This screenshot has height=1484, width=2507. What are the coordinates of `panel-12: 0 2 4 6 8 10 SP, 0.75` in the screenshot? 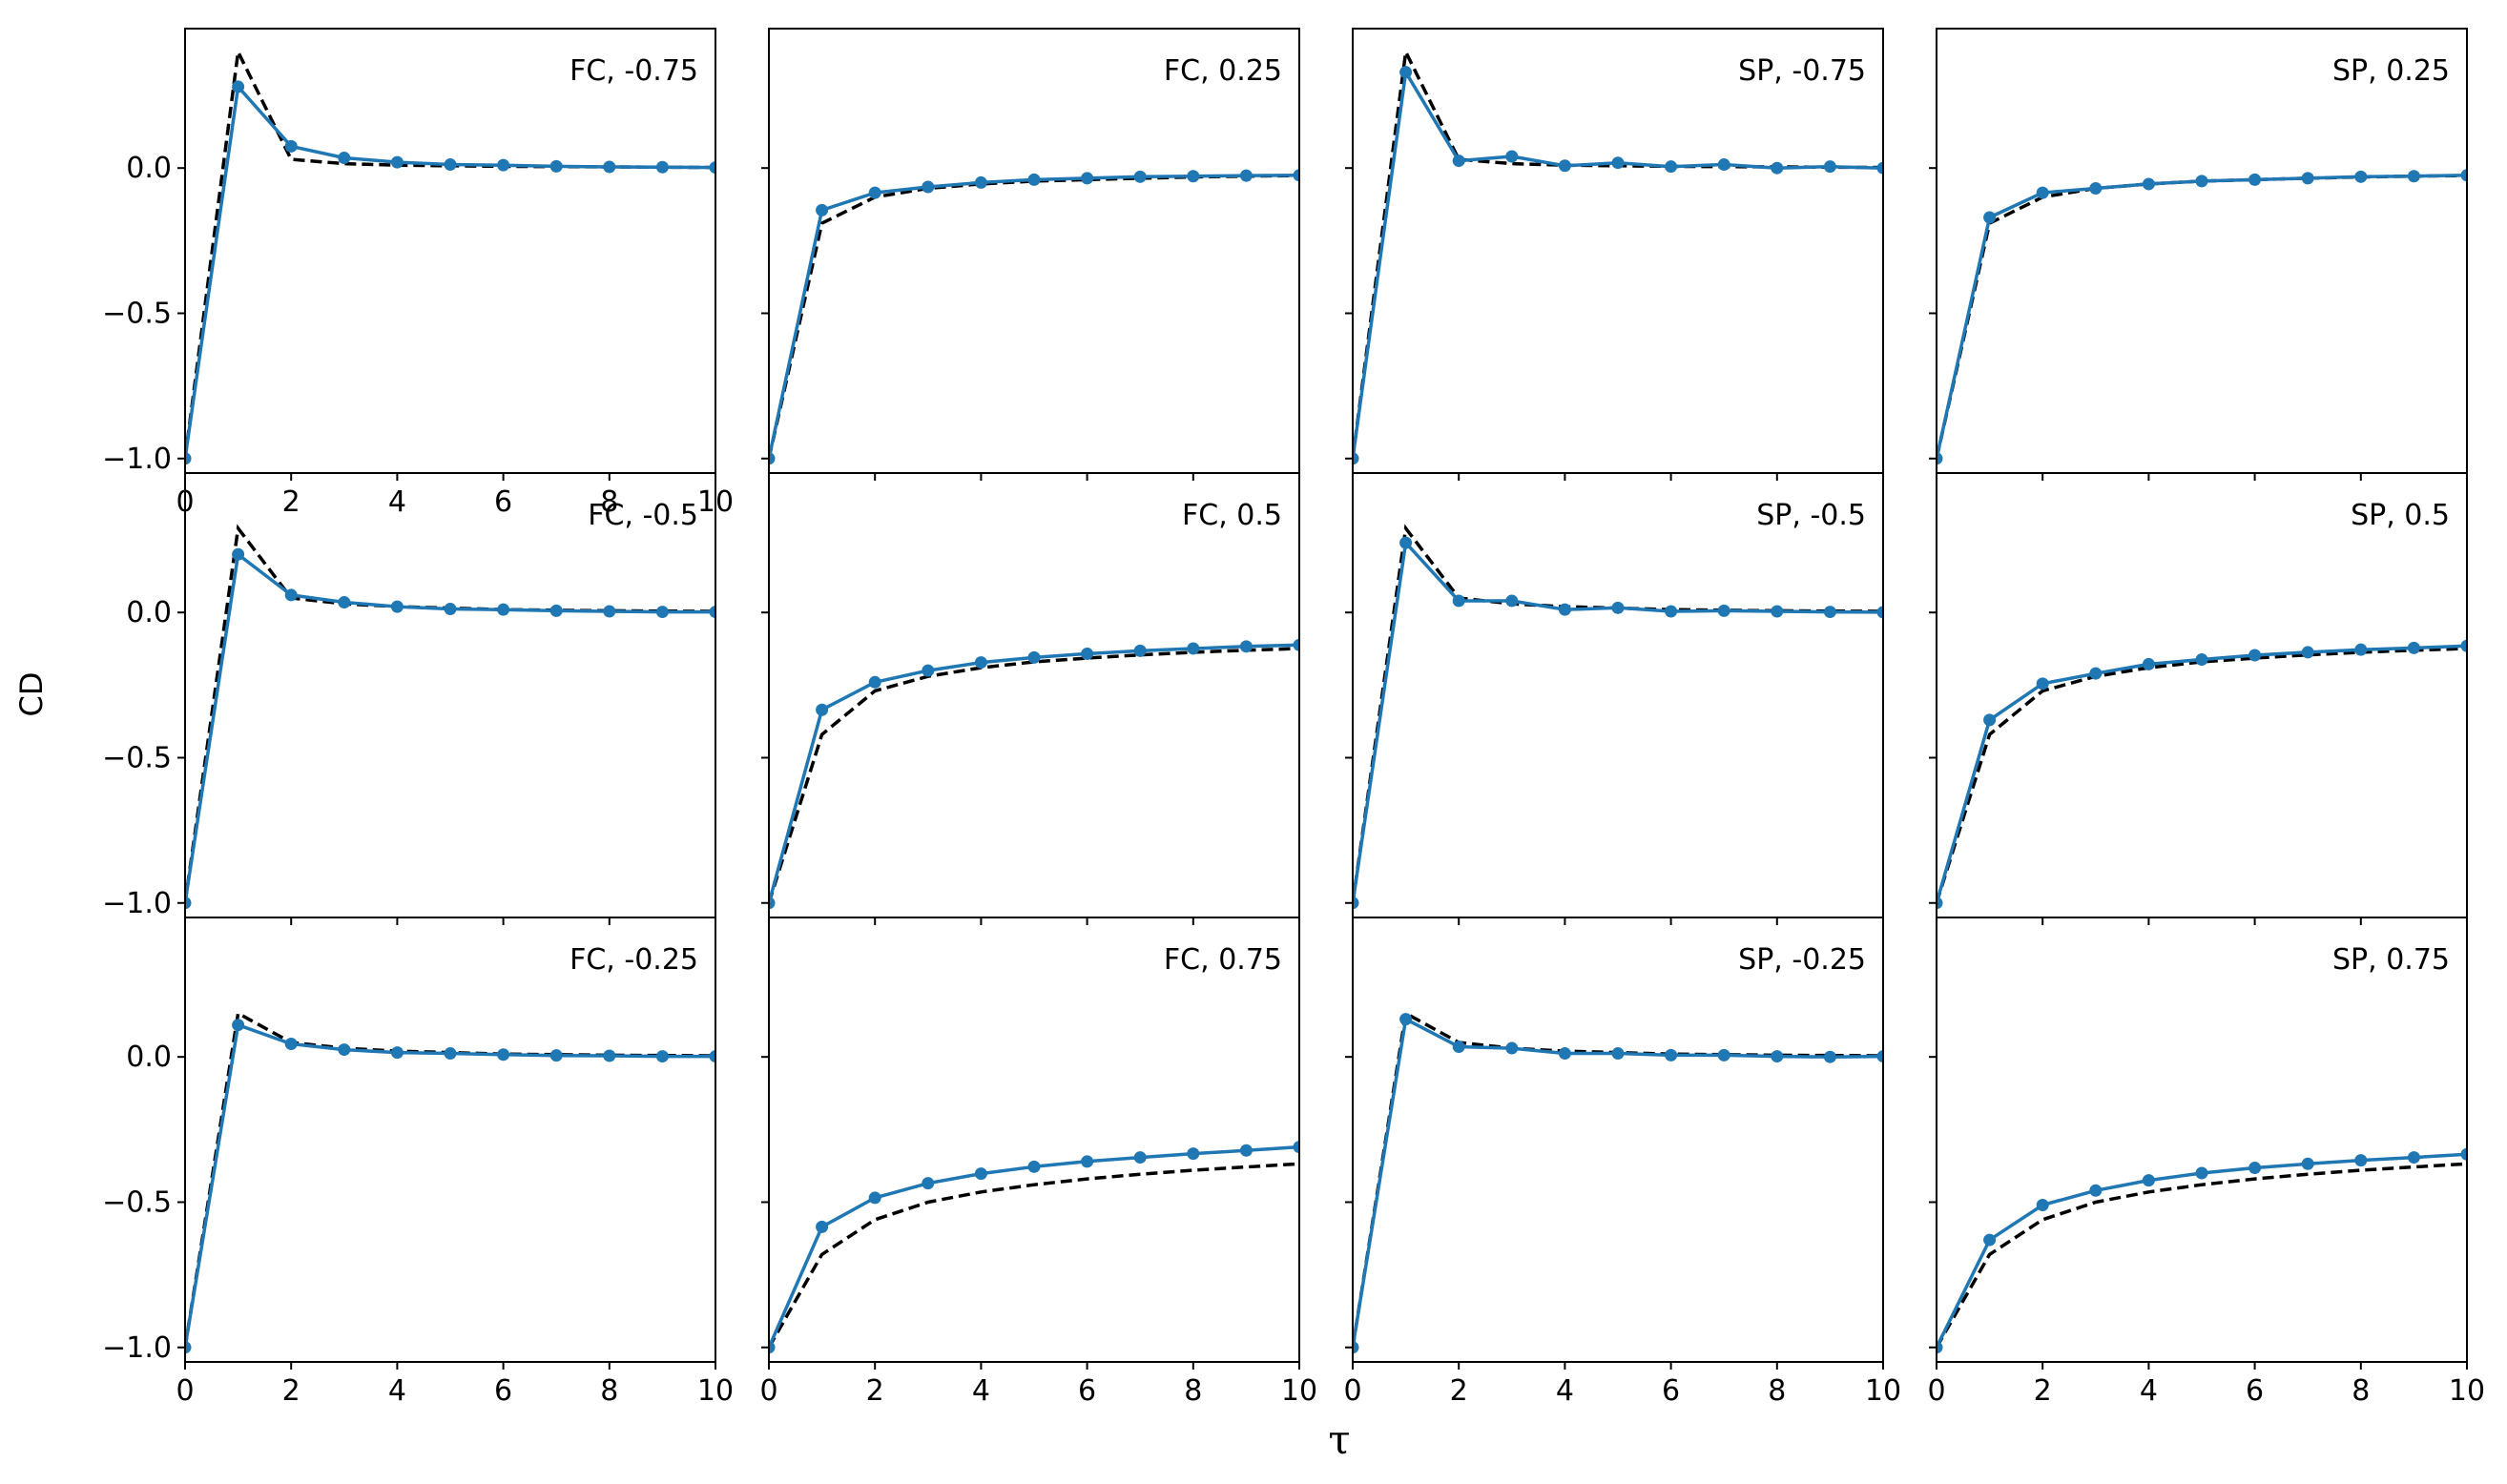 It's located at (2206, 1162).